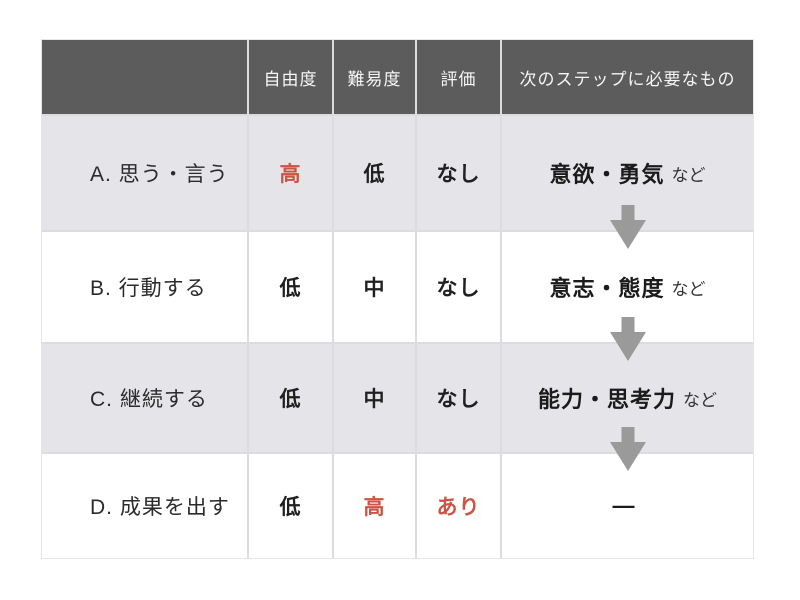 The height and width of the screenshot is (600, 800). Describe the element at coordinates (149, 399) in the screenshot. I see `row-label: C. 継続する` at that location.